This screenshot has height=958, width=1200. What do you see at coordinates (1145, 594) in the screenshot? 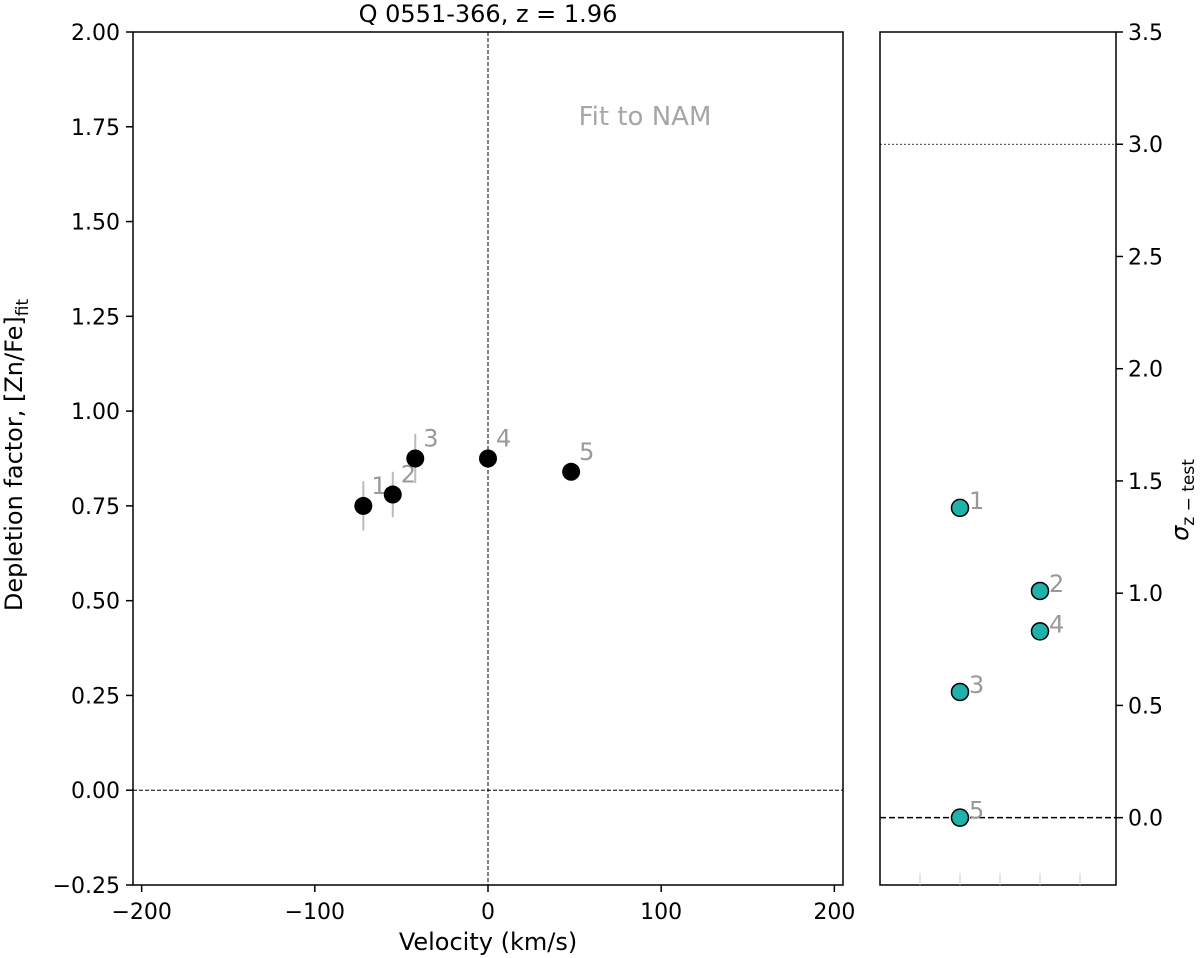
I see `right-y-tick-label: 1.0` at bounding box center [1145, 594].